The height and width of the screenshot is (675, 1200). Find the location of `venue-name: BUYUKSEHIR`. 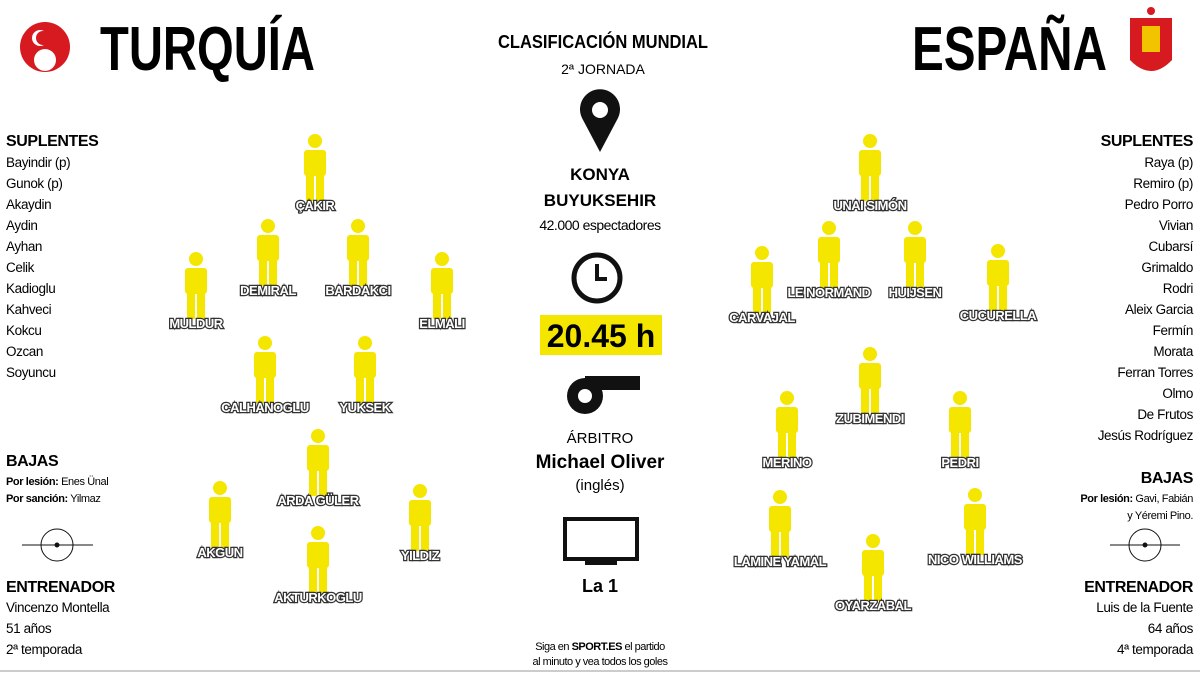

venue-name: BUYUKSEHIR is located at coordinates (600, 200).